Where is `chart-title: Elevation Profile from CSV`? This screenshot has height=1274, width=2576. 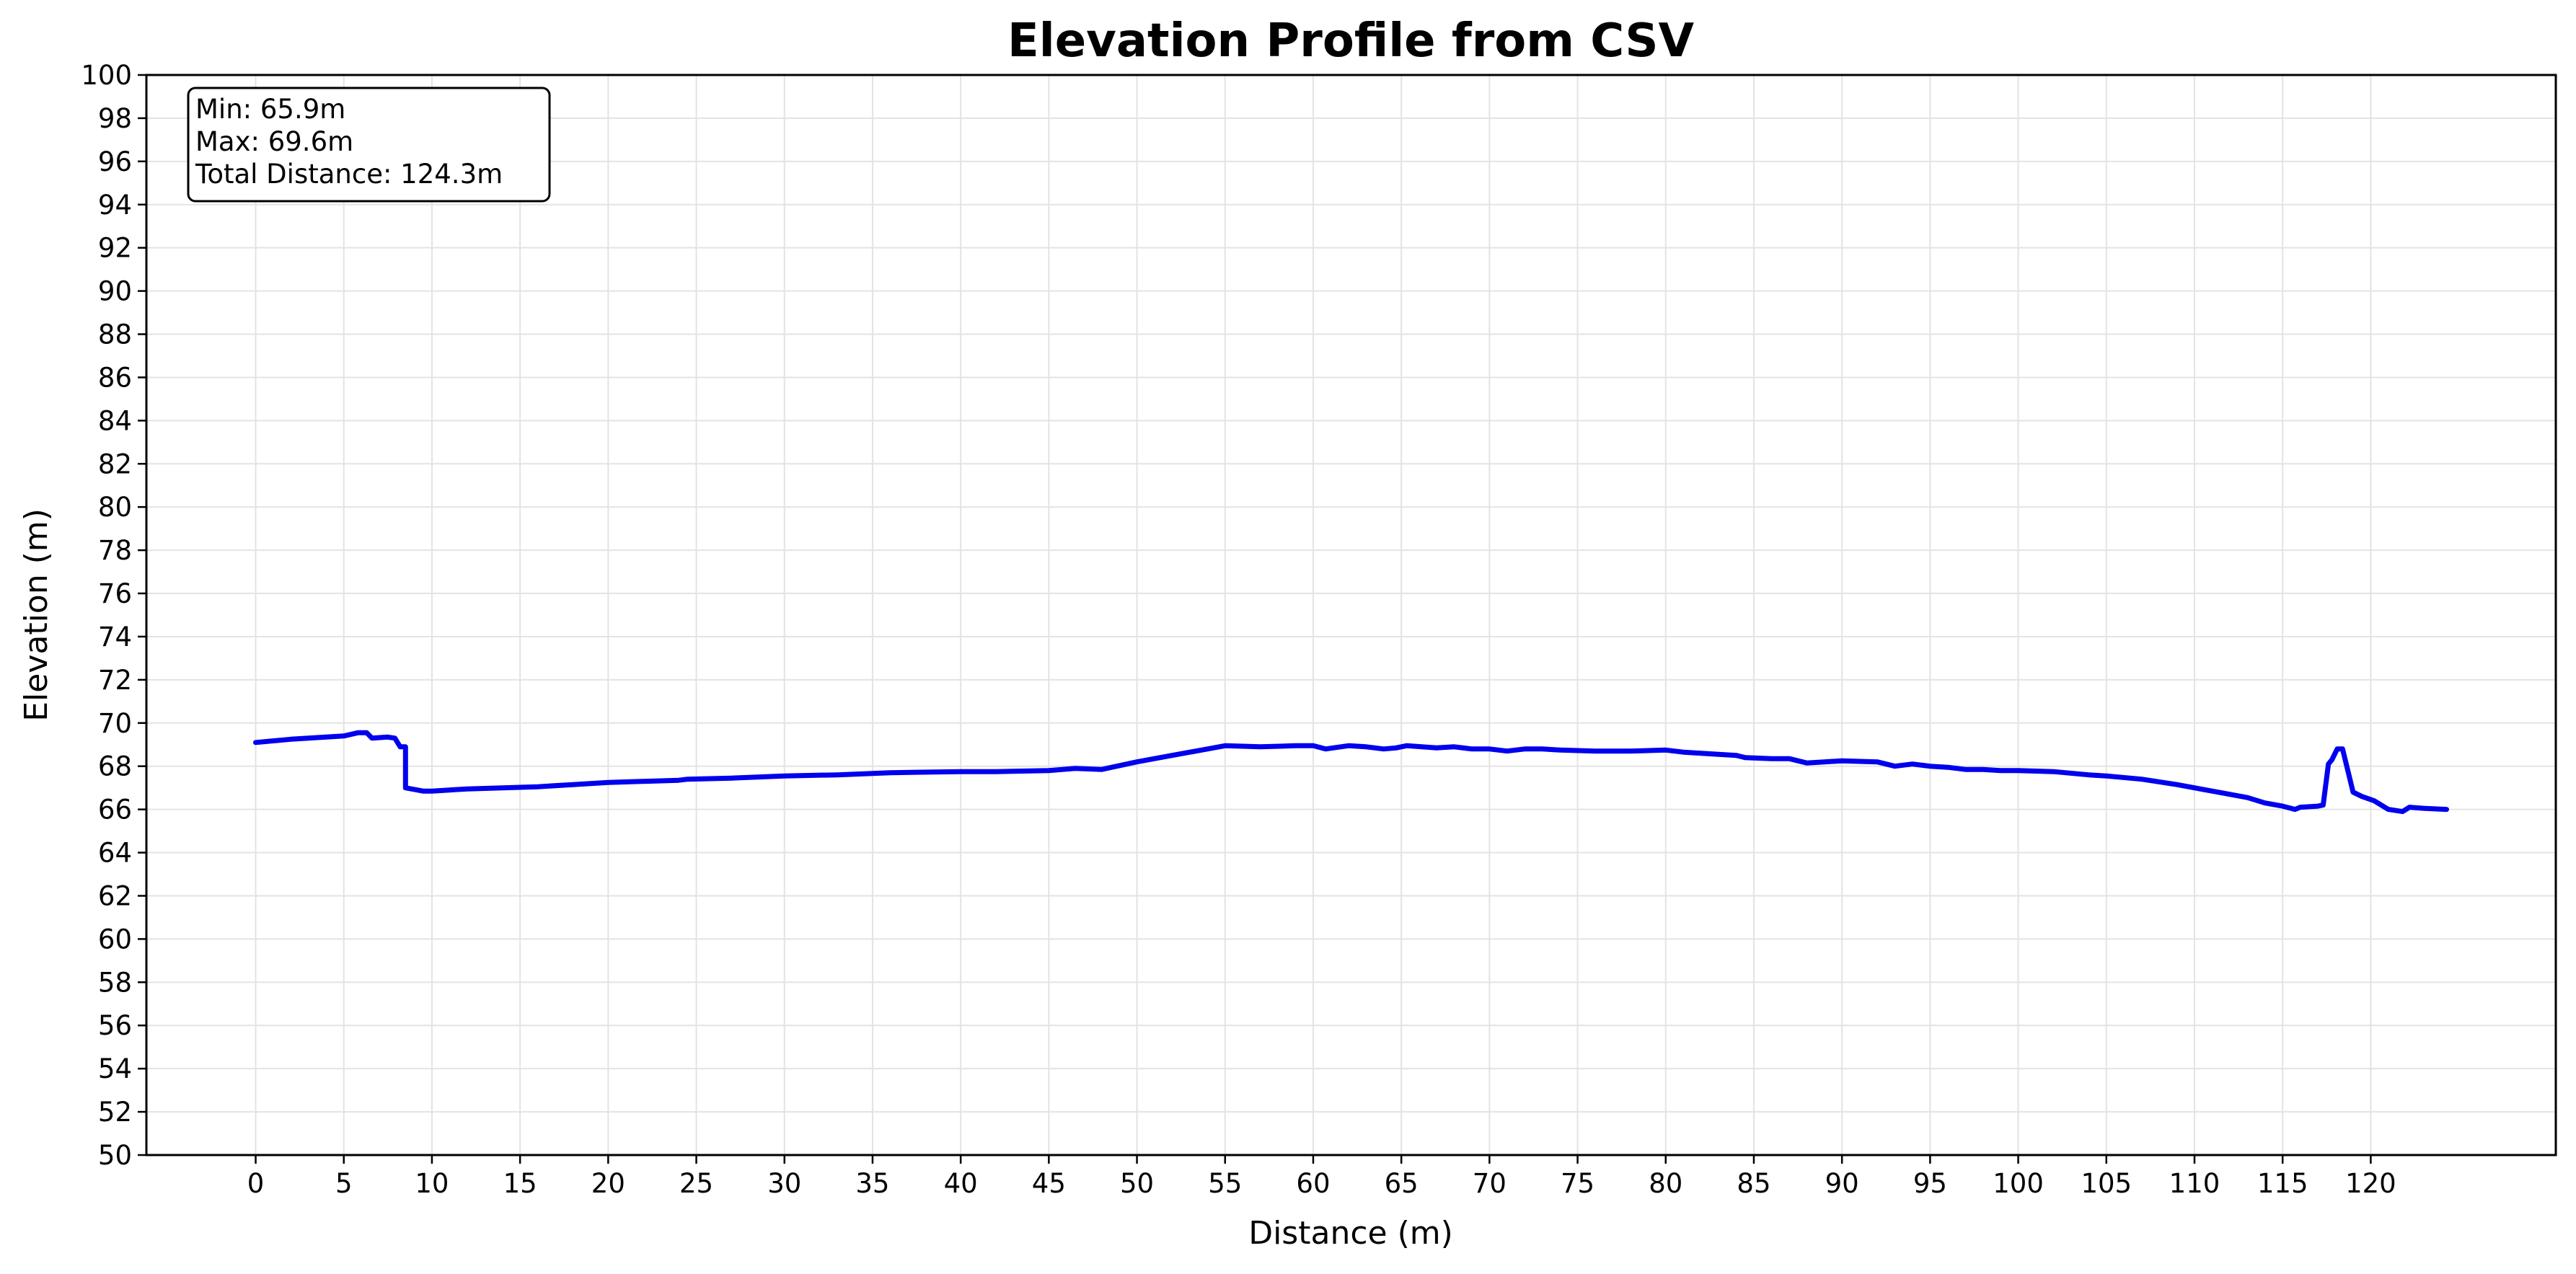
chart-title: Elevation Profile from CSV is located at coordinates (1350, 41).